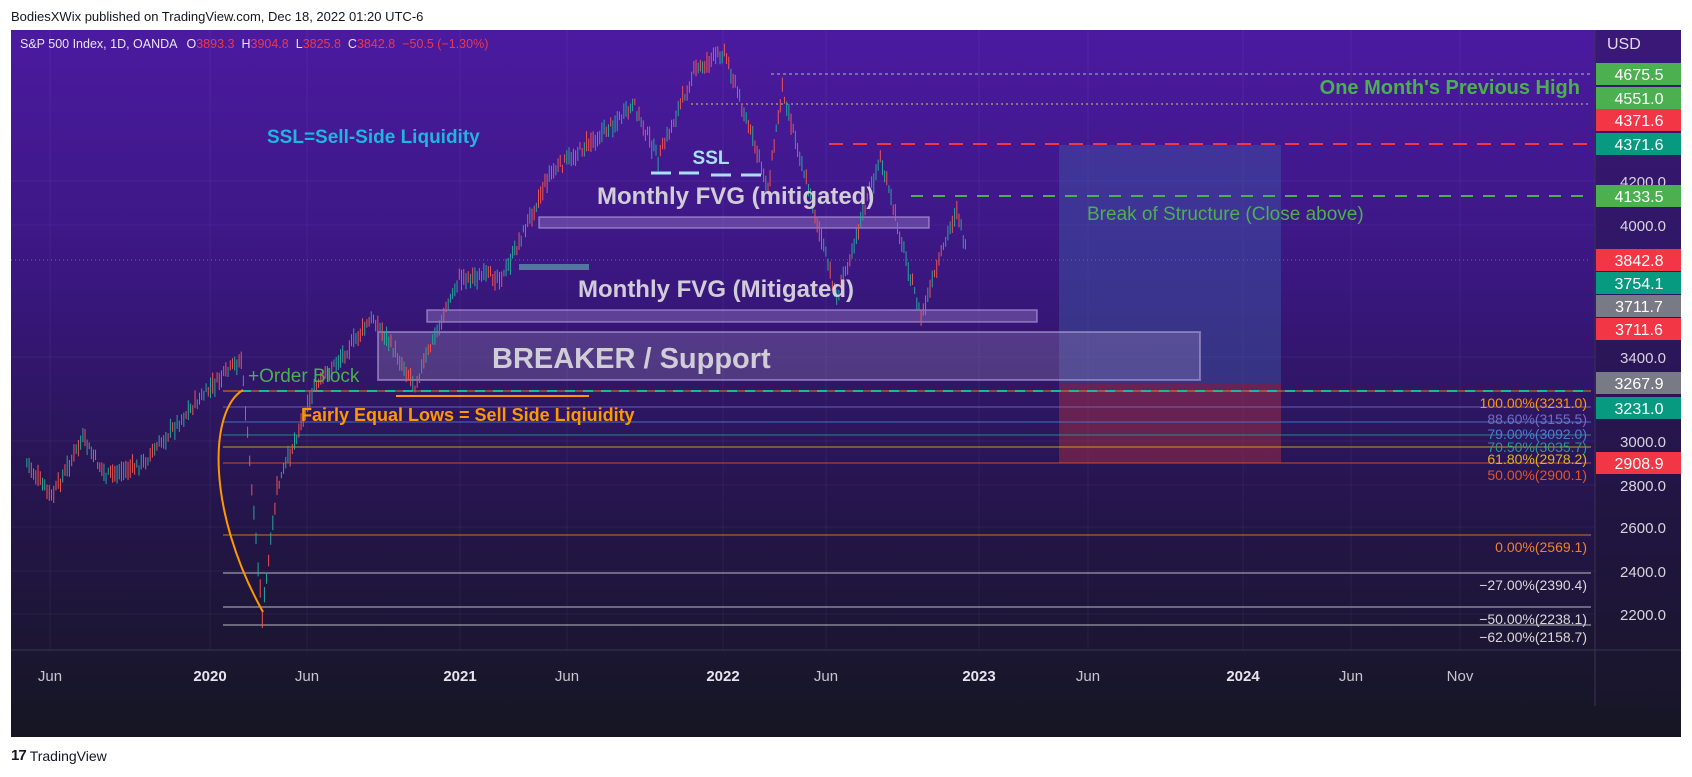 Image resolution: width=1692 pixels, height=777 pixels. Describe the element at coordinates (468, 415) in the screenshot. I see `equal-lows-text: Fairly Equal Lows = Sell Side Liqiuidity` at that location.